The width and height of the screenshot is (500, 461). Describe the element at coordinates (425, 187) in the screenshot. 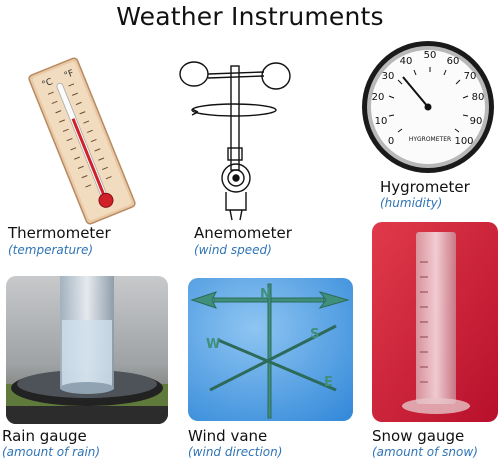

I see `hygrometer-name: Hygrometer` at that location.